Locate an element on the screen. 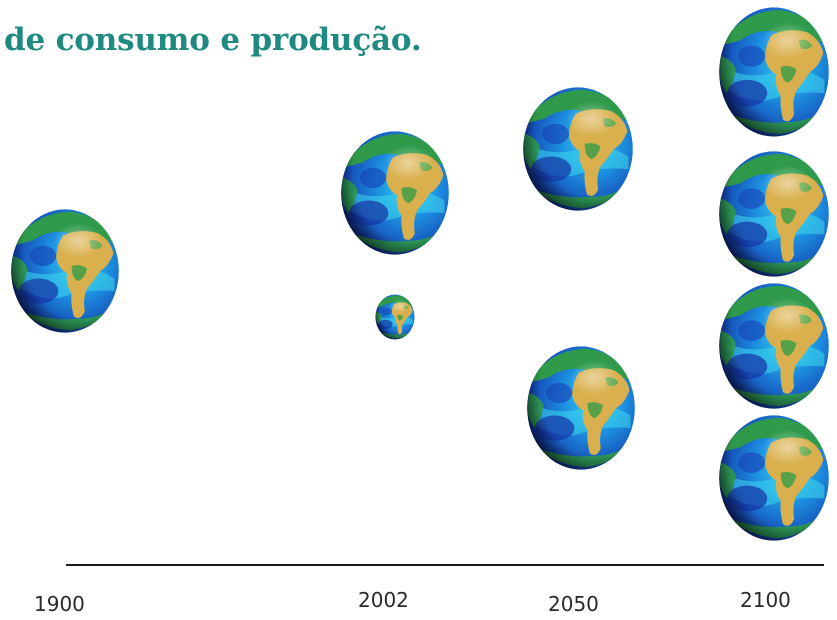  earth-globe-icon-2050-bottom is located at coordinates (581, 408).